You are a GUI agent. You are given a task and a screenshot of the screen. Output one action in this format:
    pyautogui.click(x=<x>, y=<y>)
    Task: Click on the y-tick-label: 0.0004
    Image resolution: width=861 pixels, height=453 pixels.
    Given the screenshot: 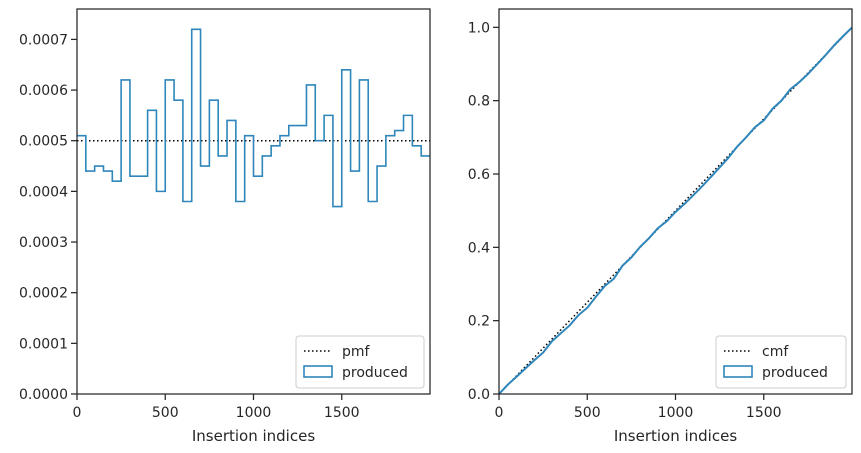 What is the action you would take?
    pyautogui.click(x=43, y=192)
    